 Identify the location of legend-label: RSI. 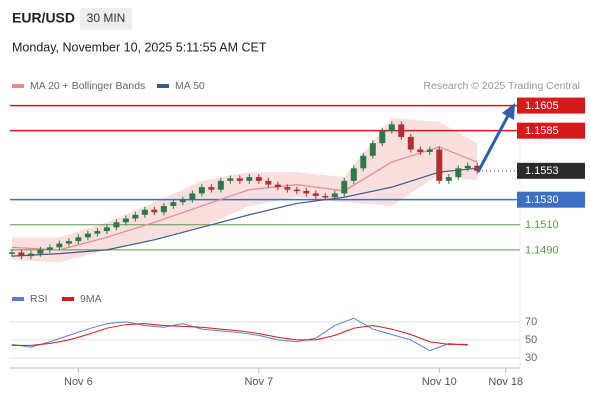
(39, 299).